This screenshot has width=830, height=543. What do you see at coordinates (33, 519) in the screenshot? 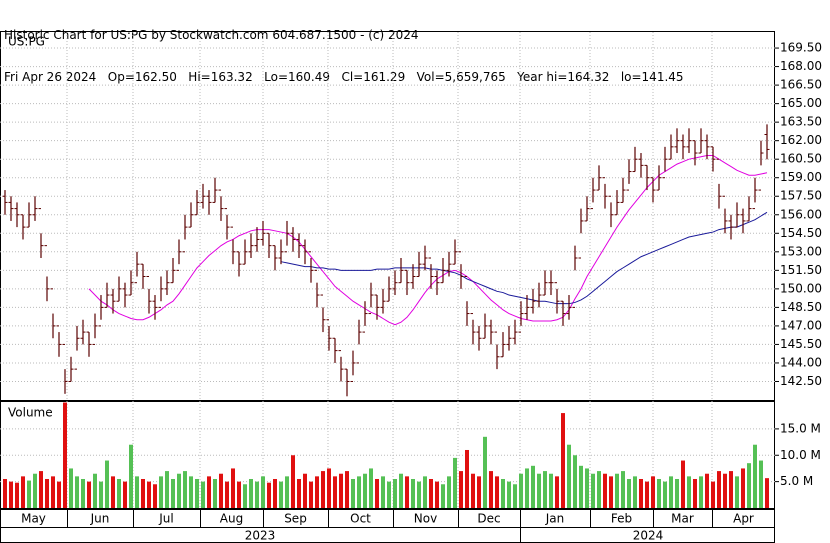
I see `x-tick-label: May` at bounding box center [33, 519].